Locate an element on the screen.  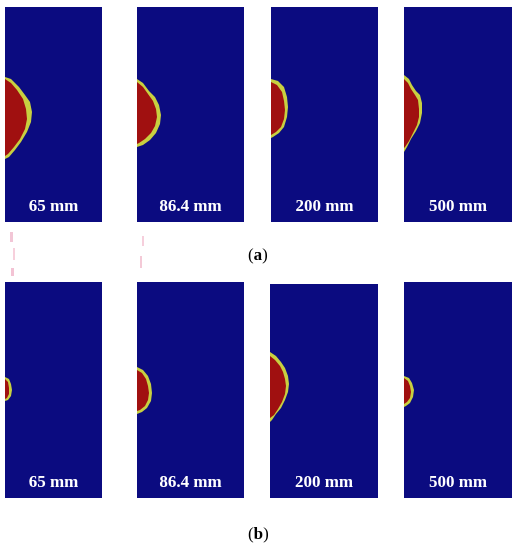
caption-a: (a) is located at coordinates (258, 254).